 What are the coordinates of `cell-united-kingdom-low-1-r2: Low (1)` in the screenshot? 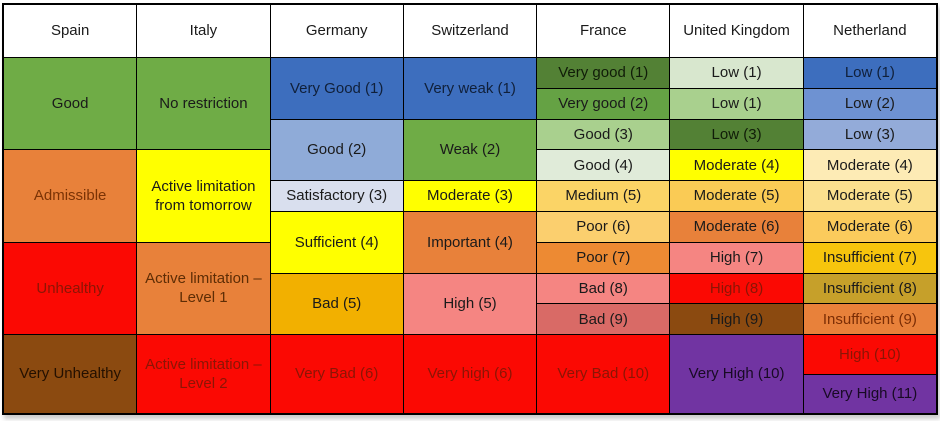 It's located at (736, 103).